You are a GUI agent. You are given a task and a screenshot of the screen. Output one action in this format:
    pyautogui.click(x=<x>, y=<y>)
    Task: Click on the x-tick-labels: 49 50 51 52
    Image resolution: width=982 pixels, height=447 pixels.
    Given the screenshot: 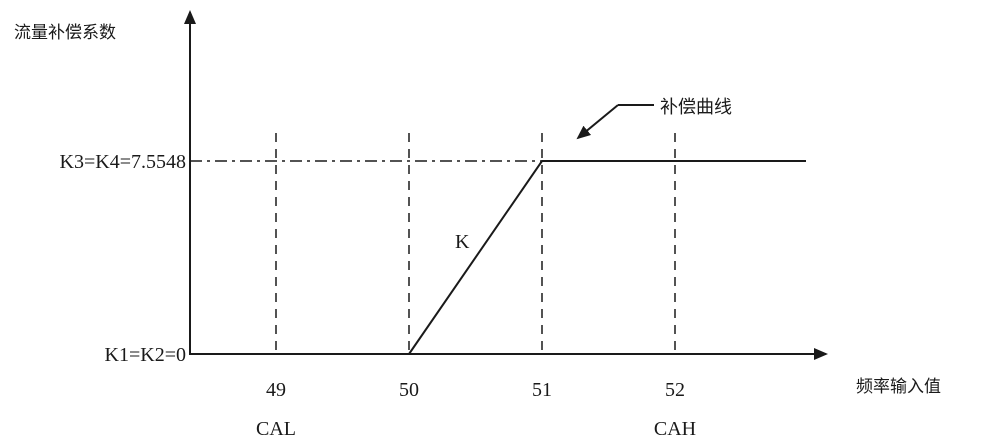 What is the action you would take?
    pyautogui.click(x=475, y=390)
    